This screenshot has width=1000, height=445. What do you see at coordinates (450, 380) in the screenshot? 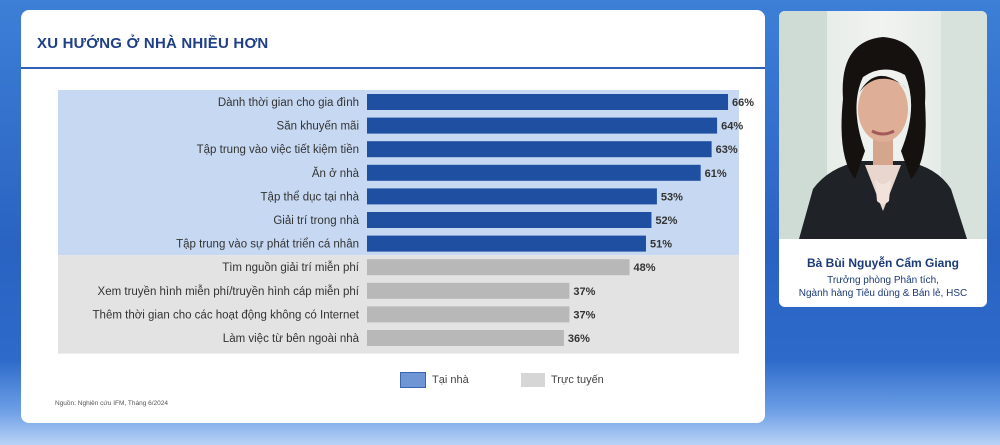
I see `legend-label-home: Tại nhà` at bounding box center [450, 380].